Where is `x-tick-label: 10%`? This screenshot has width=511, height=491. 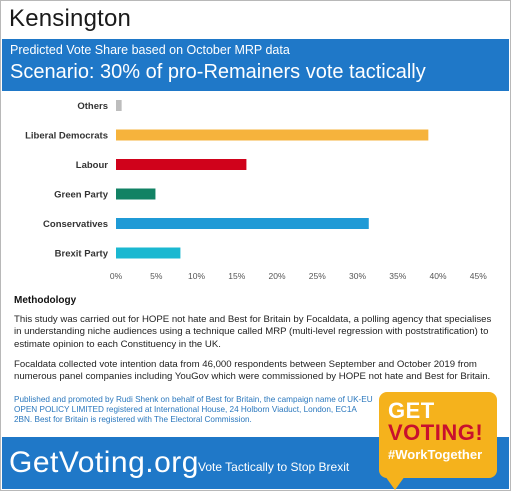 x-tick-label: 10% is located at coordinates (196, 276).